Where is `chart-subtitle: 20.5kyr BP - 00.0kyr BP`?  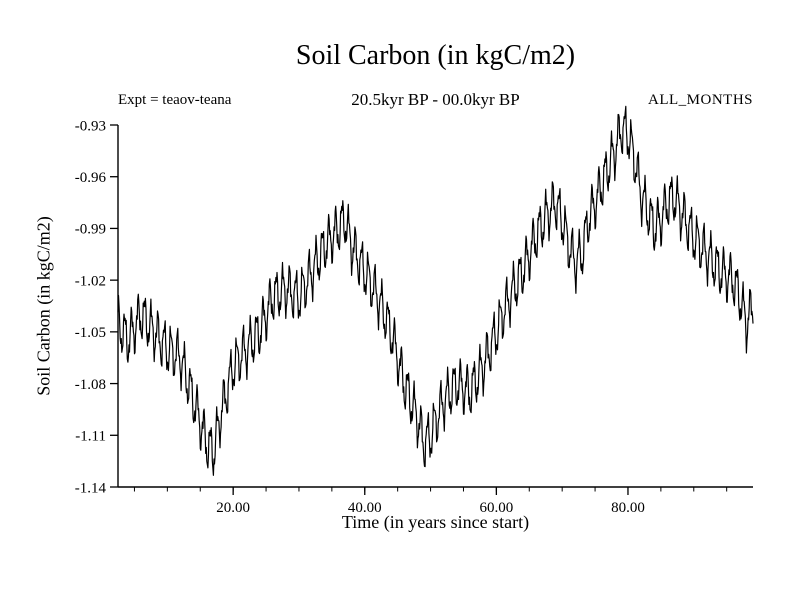 chart-subtitle: 20.5kyr BP - 00.0kyr BP is located at coordinates (435, 99).